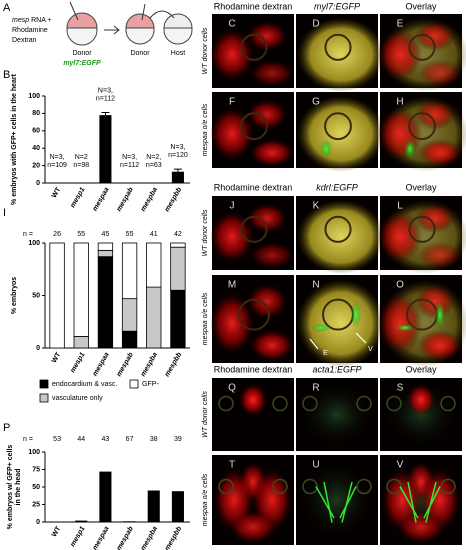  What do you see at coordinates (400, 285) in the screenshot?
I see `panel-letter: O` at bounding box center [400, 285].